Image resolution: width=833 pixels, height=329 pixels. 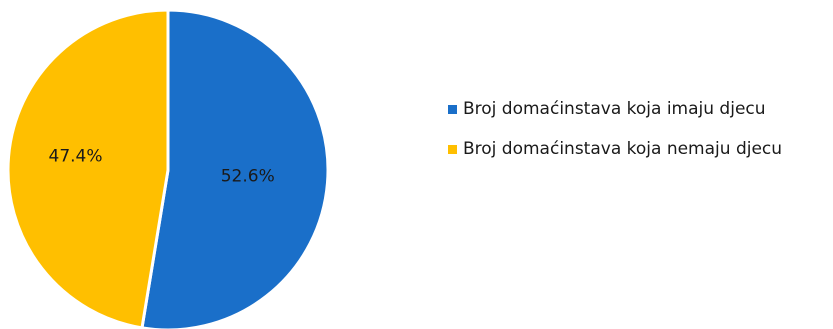 I want to click on legend-label-nemaju-djecu: Broj domaćinstava koja nemaju djecu, so click(x=623, y=149).